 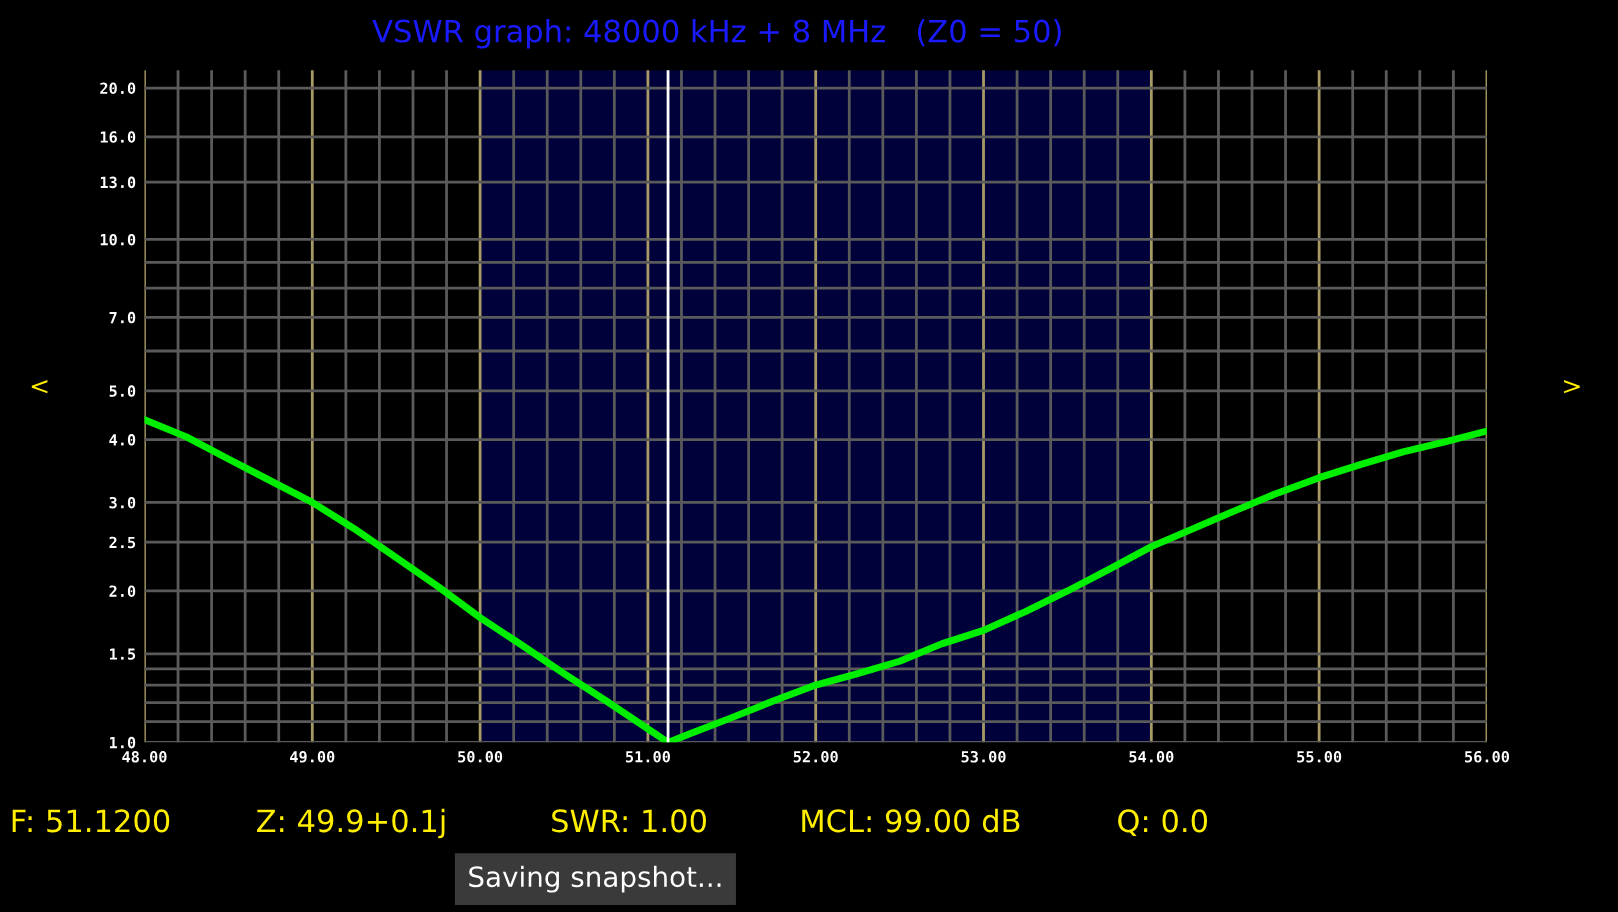 I want to click on x-tick-label: 54.00, so click(x=1151, y=756).